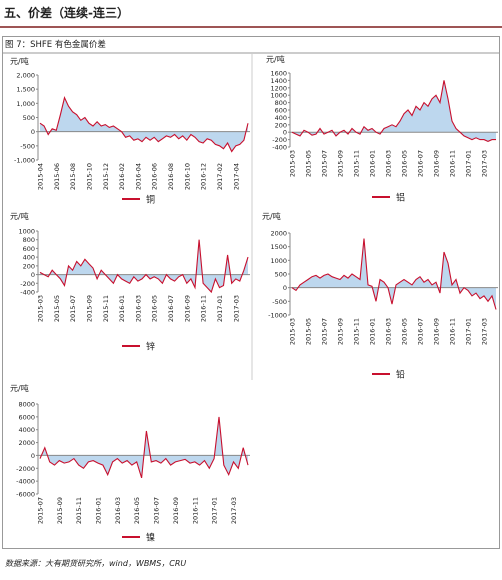  I want to click on y-tick-label: 1600, so click(278, 74).